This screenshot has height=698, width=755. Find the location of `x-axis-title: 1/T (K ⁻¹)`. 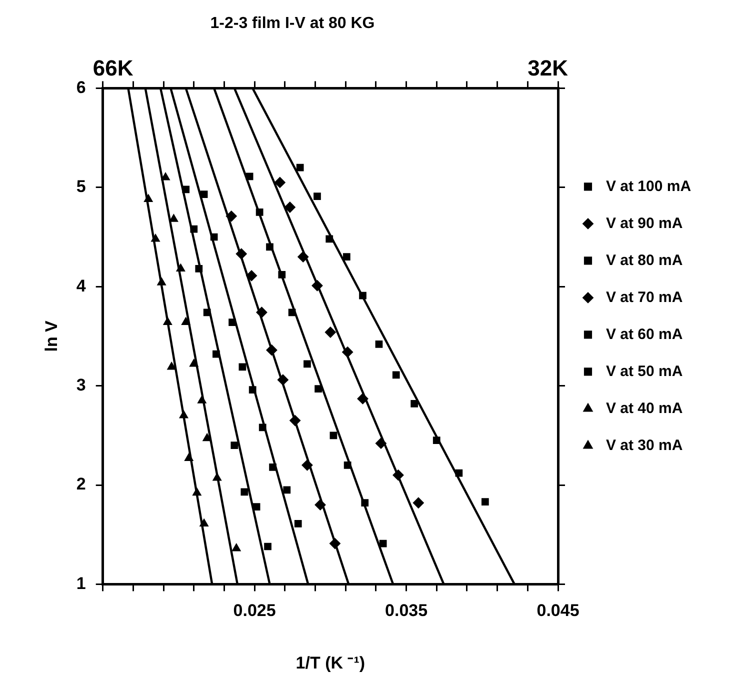

x-axis-title: 1/T (K ⁻¹) is located at coordinates (331, 662).